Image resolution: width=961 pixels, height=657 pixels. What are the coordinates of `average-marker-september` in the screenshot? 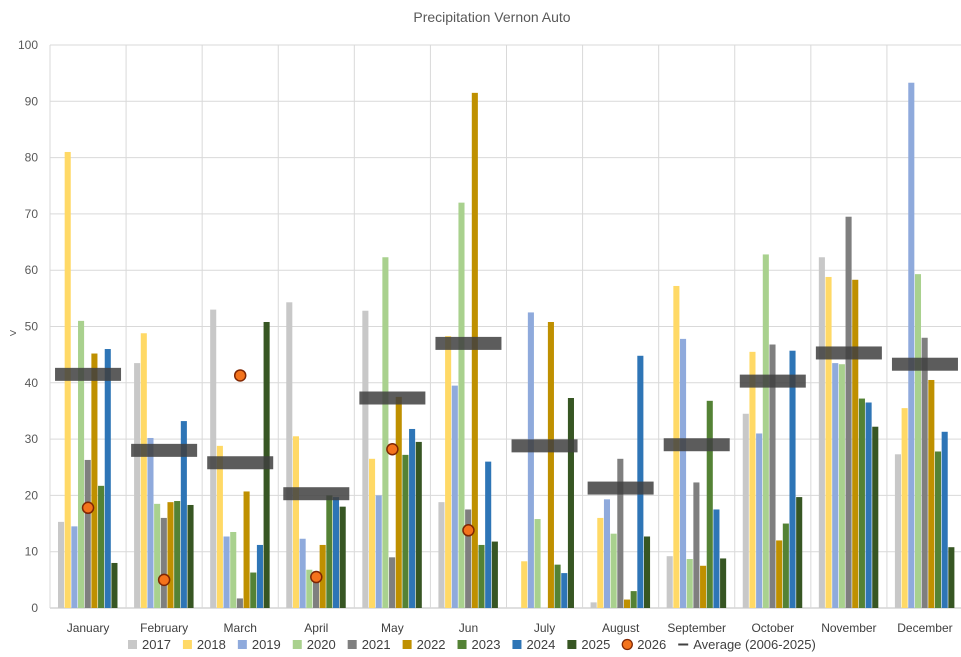 It's located at (696, 445).